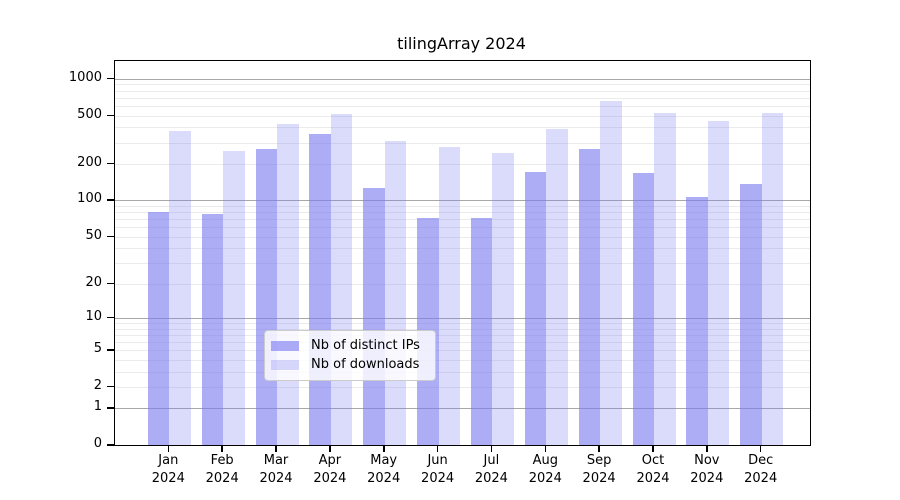  What do you see at coordinates (395, 293) in the screenshot?
I see `bar-may-downloads` at bounding box center [395, 293].